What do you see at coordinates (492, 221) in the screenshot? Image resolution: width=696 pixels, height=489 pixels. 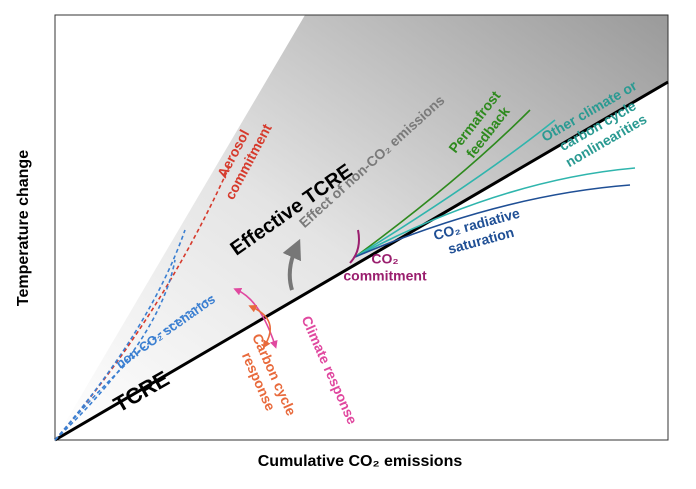 I see `saturation-curve` at bounding box center [492, 221].